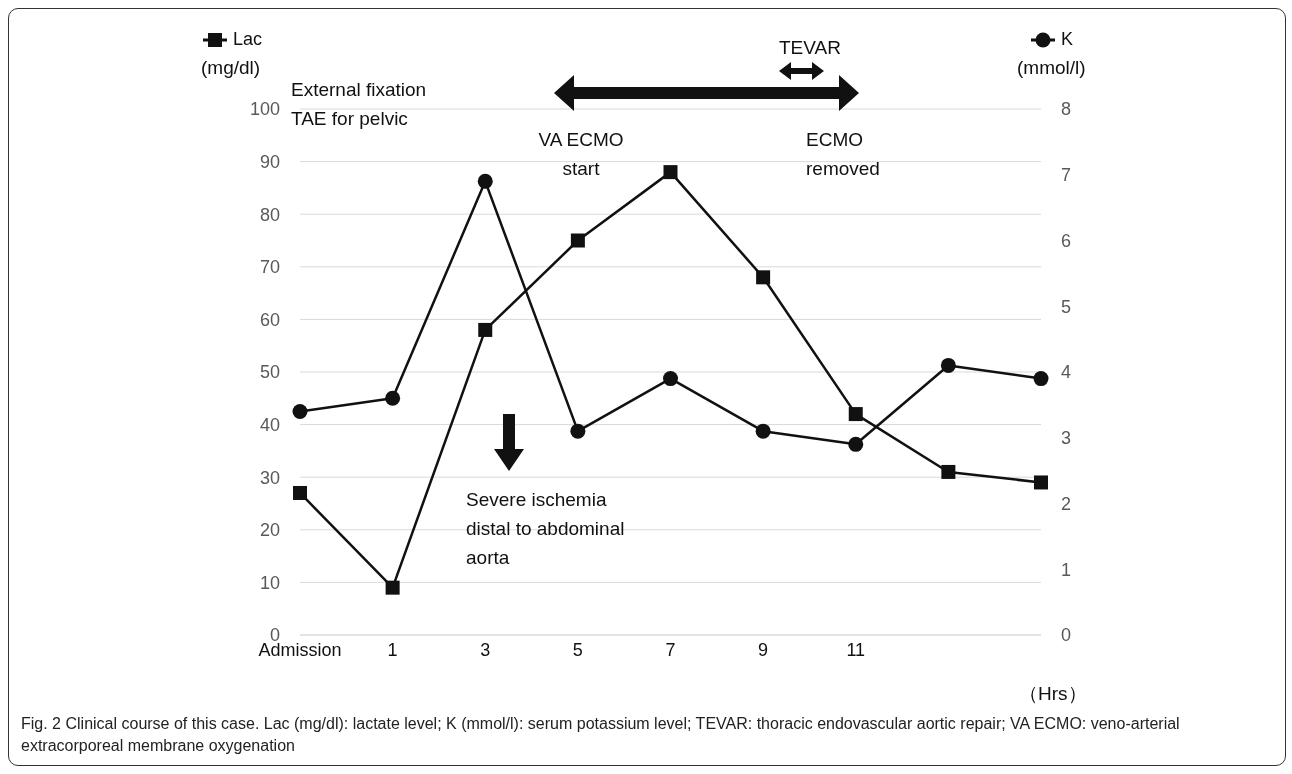 The height and width of the screenshot is (774, 1292). What do you see at coordinates (264, 109) in the screenshot?
I see `y-tick-label: 100` at bounding box center [264, 109].